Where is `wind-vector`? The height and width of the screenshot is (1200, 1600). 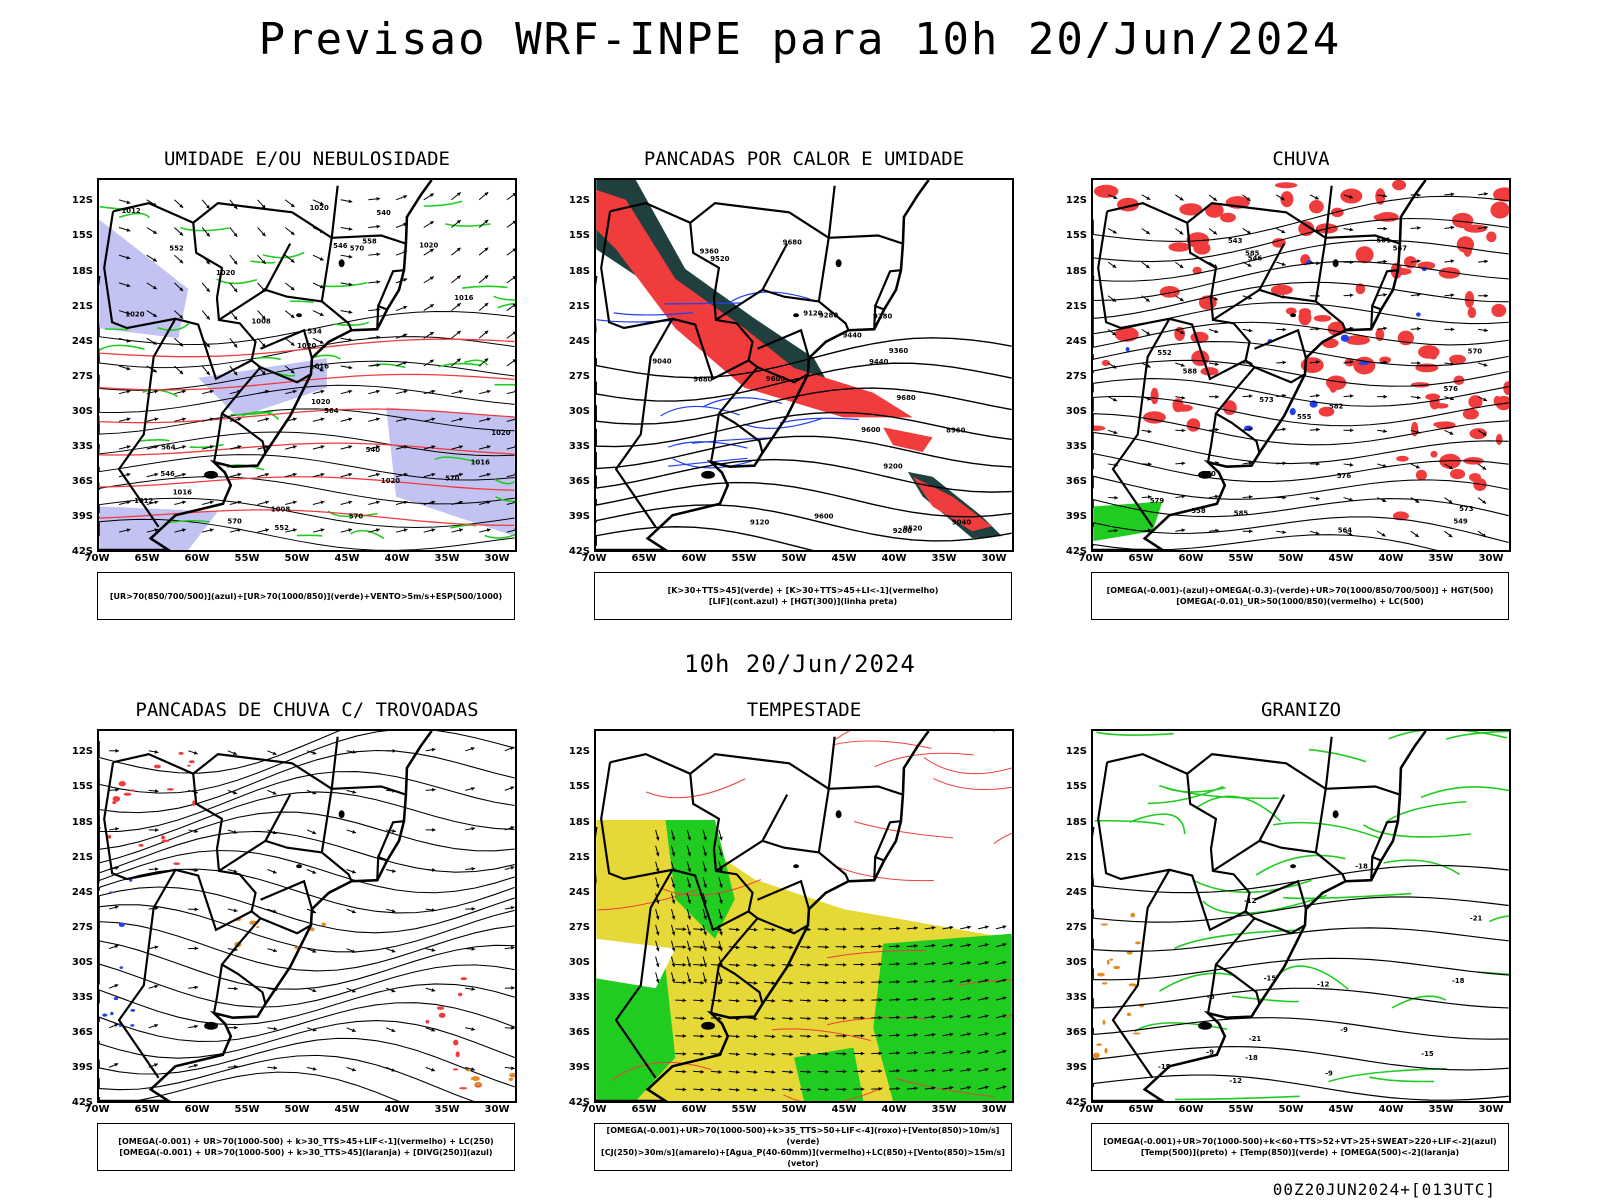
wind-vector is located at coordinates (510, 503).